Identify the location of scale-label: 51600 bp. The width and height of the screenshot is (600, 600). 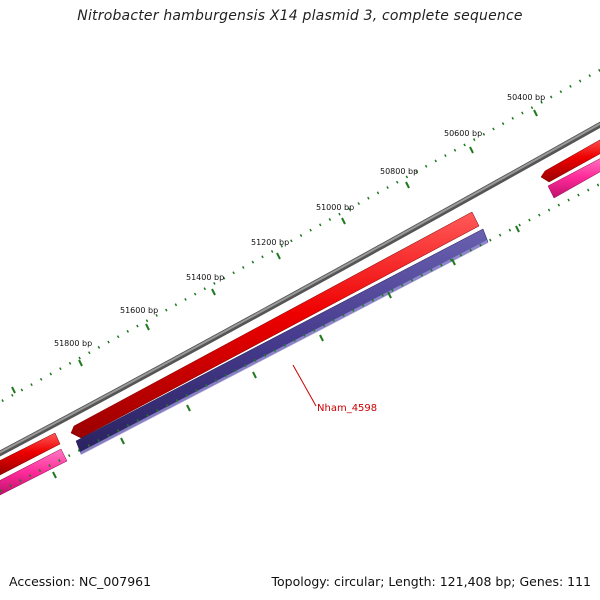
(139, 310).